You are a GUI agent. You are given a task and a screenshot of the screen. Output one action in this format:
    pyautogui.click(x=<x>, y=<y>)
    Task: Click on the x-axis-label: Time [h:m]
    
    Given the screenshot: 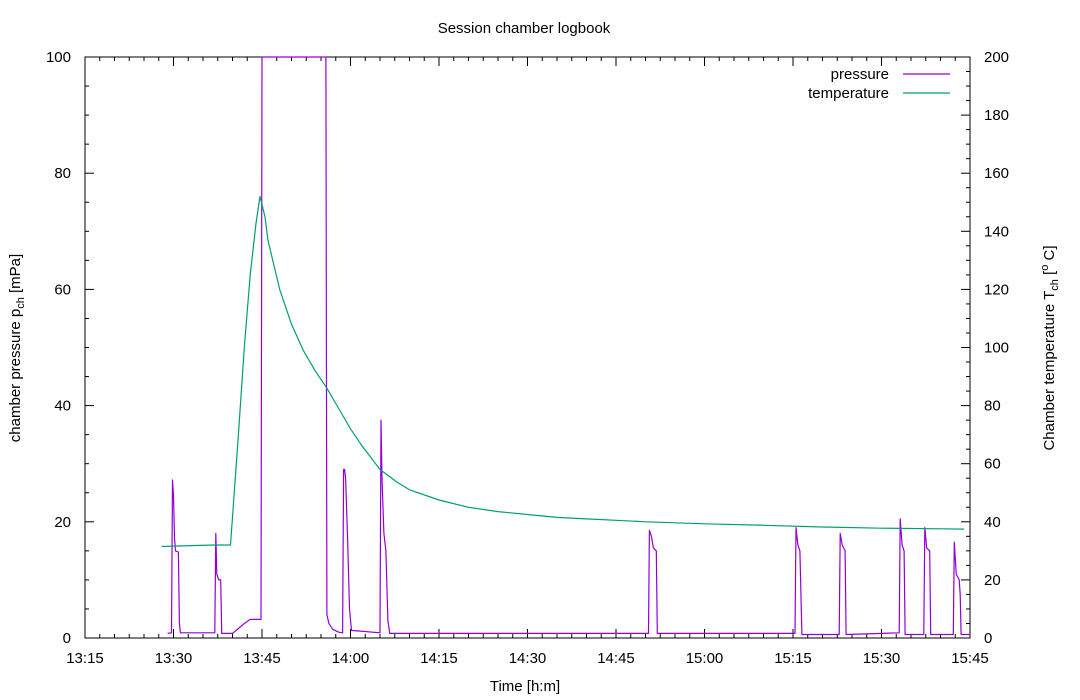 What is the action you would take?
    pyautogui.click(x=525, y=686)
    